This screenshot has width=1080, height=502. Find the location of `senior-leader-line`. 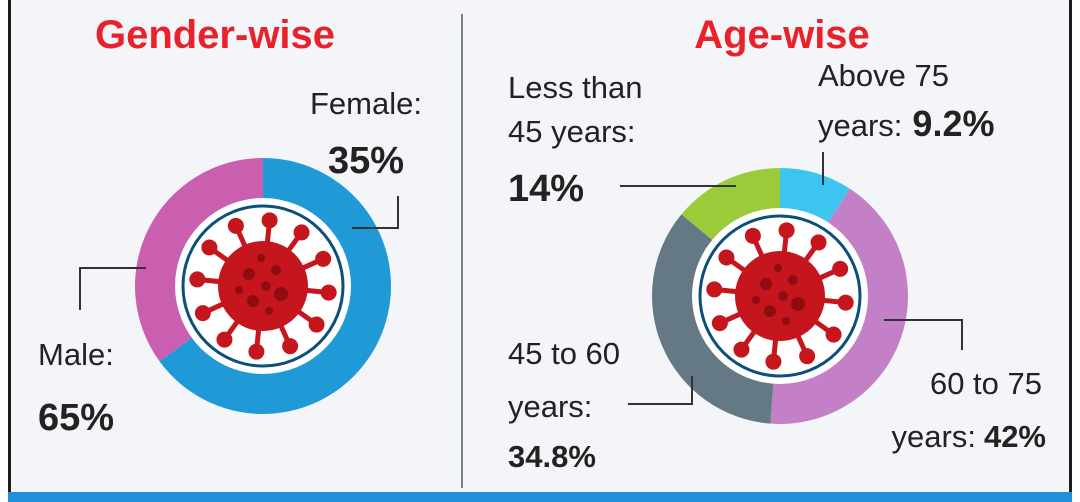

senior-leader-line is located at coordinates (923, 334).